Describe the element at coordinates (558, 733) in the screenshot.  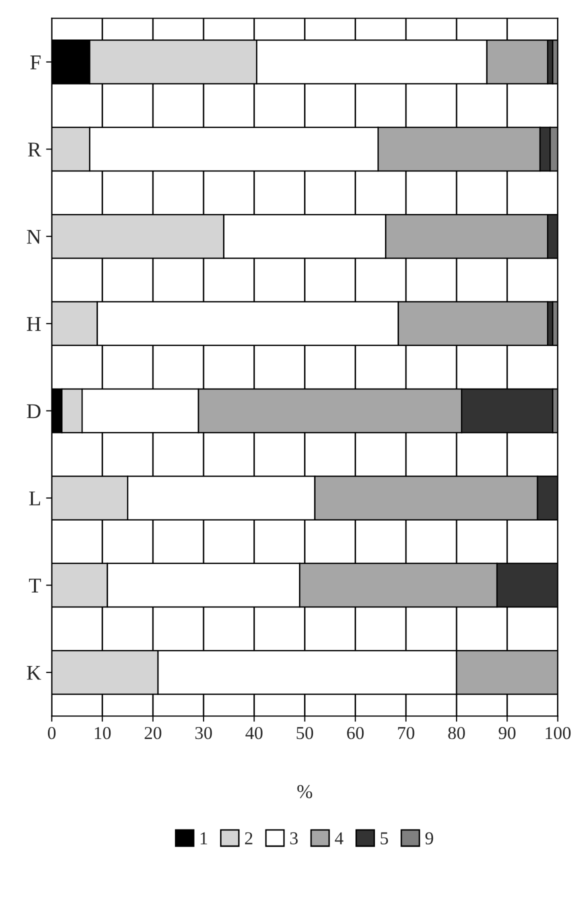
I see `x-tick-label: 100` at that location.